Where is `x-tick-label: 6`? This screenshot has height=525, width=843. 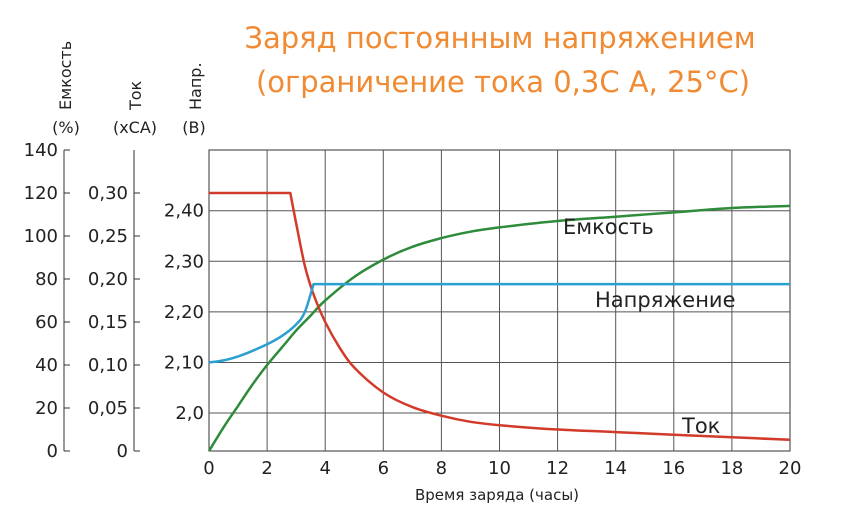 x-tick-label: 6 is located at coordinates (383, 468).